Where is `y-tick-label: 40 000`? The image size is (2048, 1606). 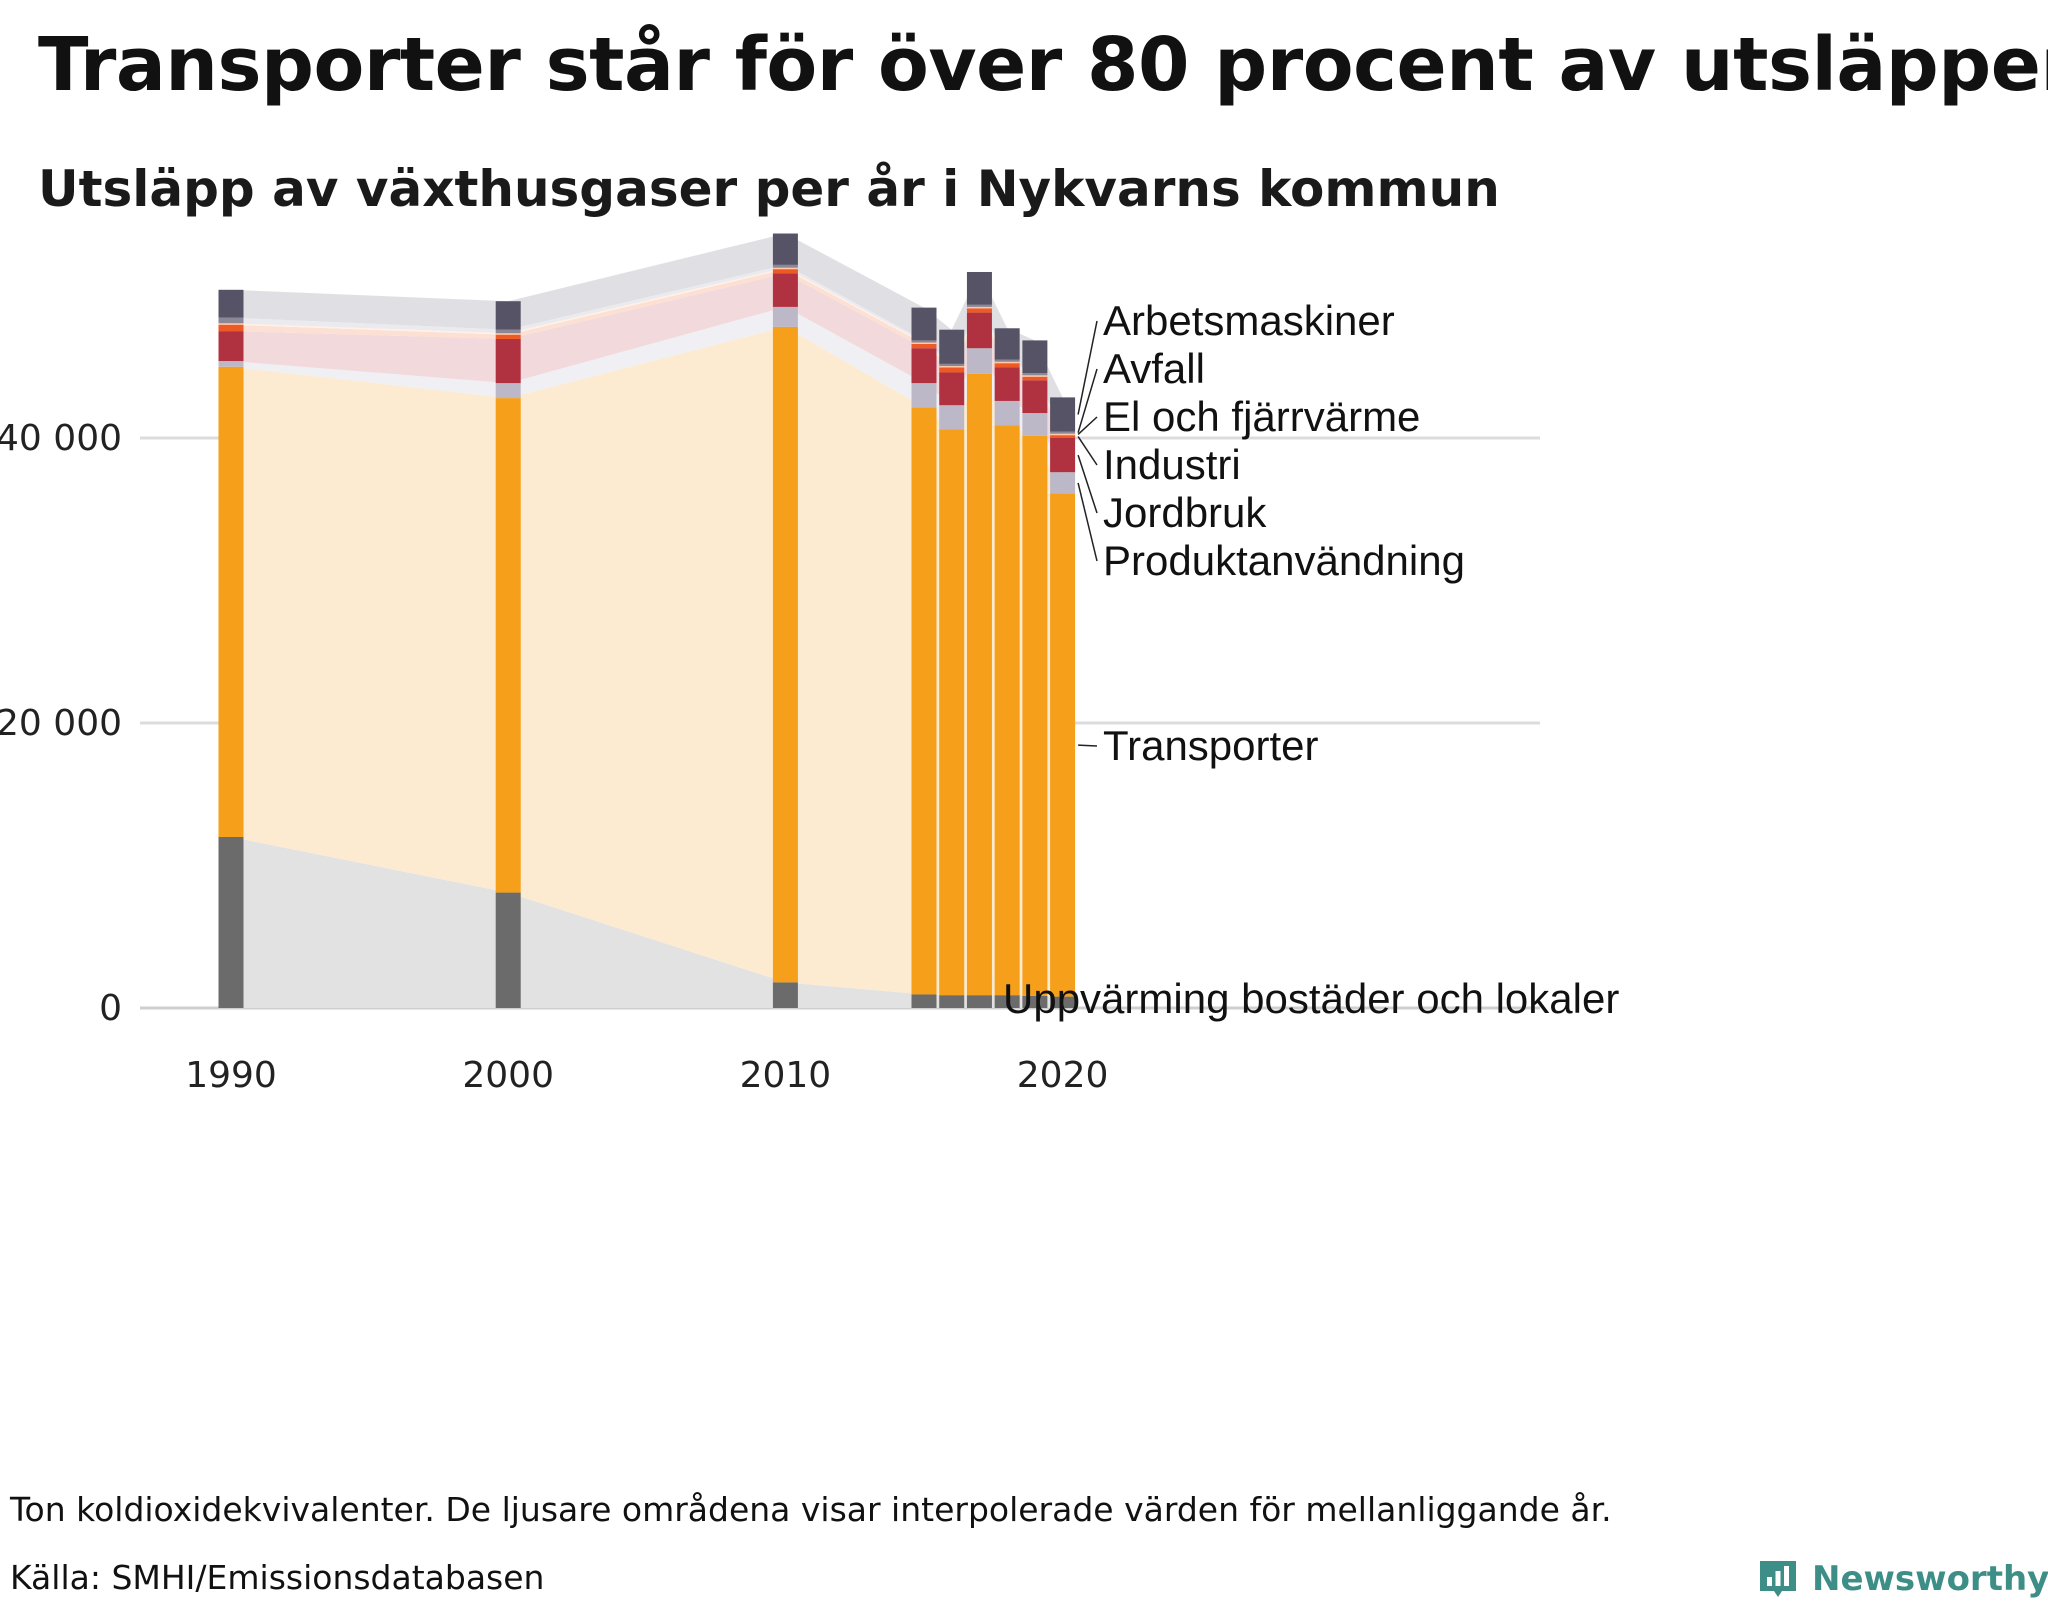
y-tick-label: 40 000 is located at coordinates (61, 438).